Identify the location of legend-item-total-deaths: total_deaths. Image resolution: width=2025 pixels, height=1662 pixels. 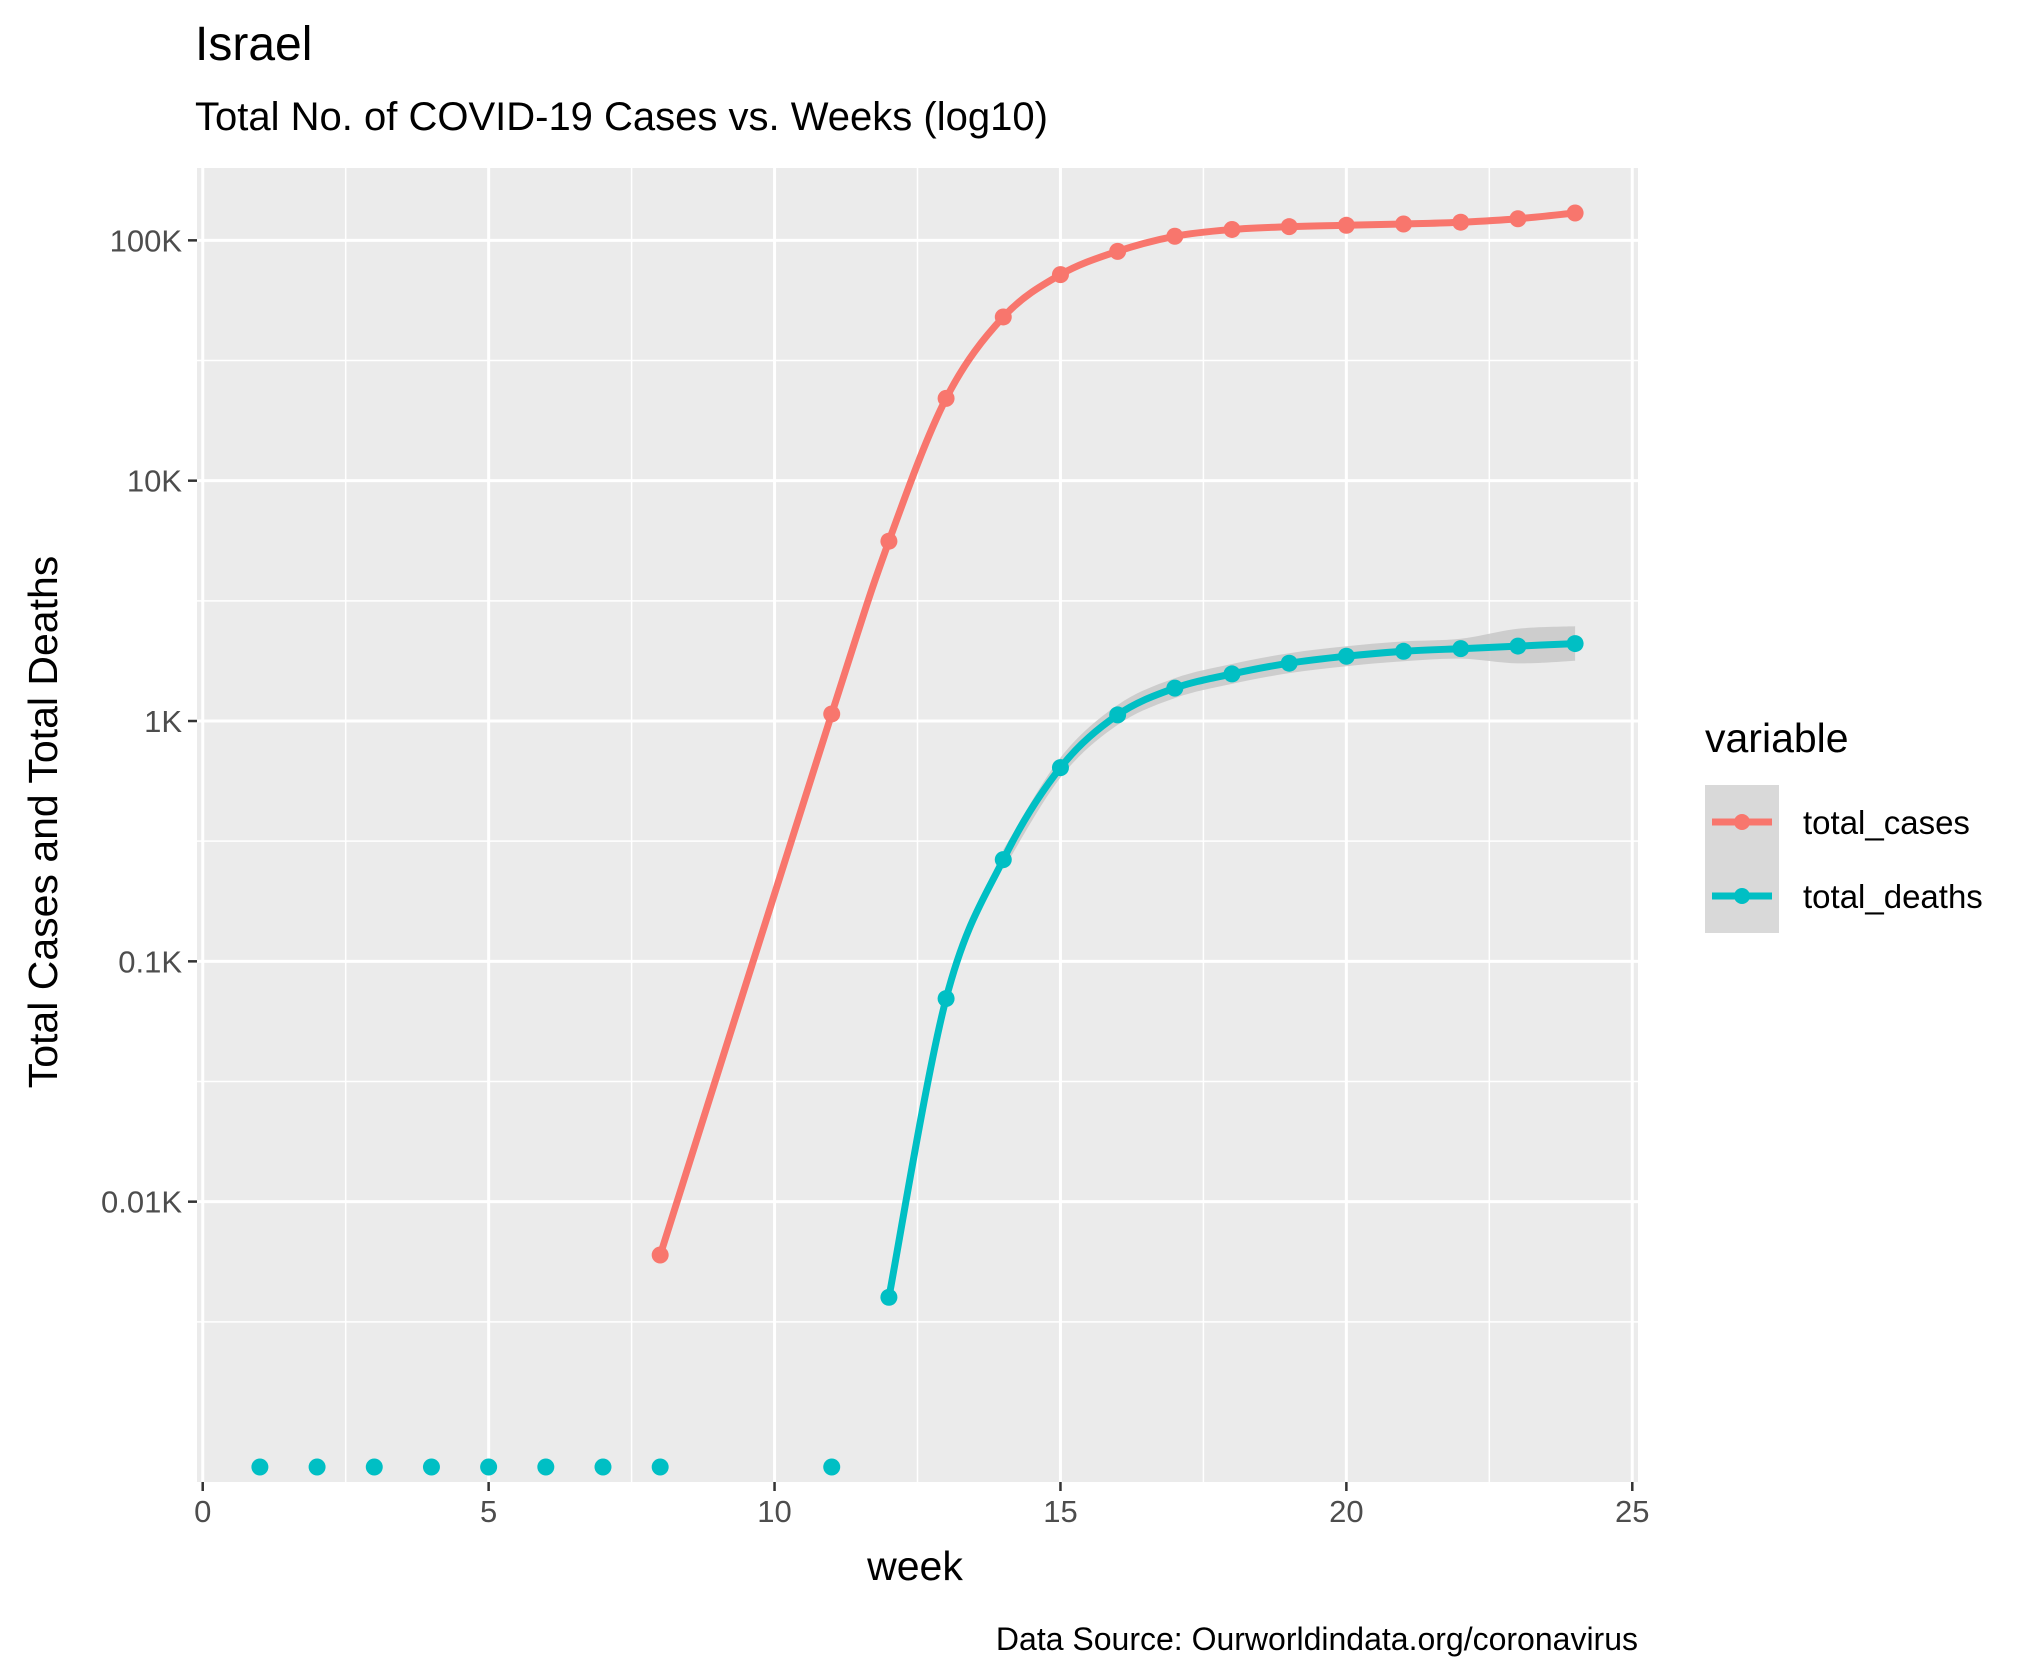
(1847, 896).